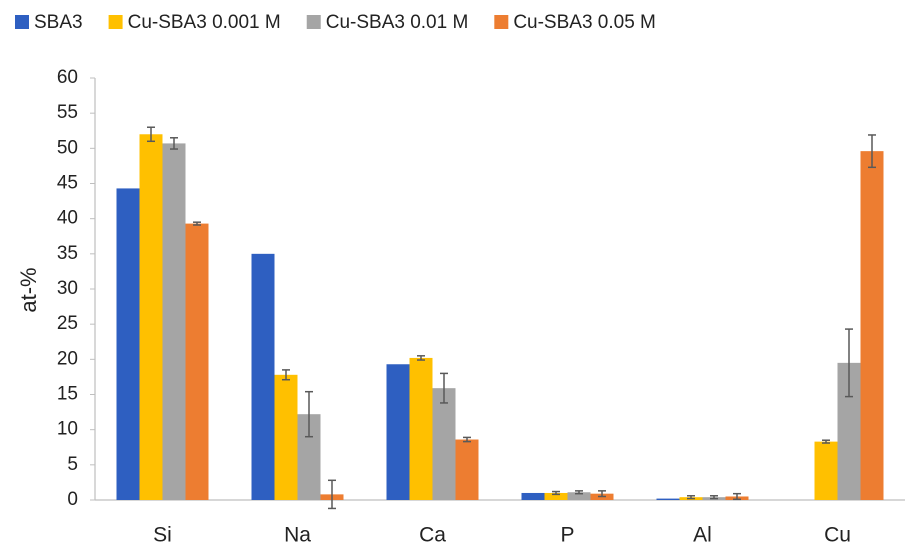 The width and height of the screenshot is (909, 556). What do you see at coordinates (67, 218) in the screenshot?
I see `y-tick-label: 40` at bounding box center [67, 218].